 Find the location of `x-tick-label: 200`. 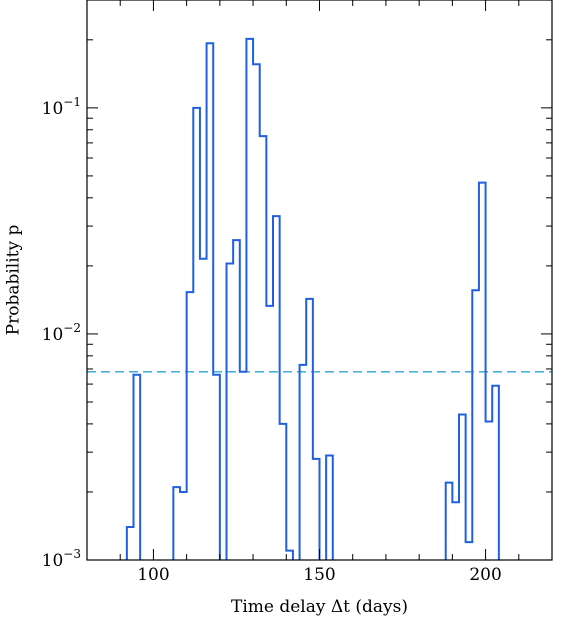

x-tick-label: 200 is located at coordinates (485, 575).